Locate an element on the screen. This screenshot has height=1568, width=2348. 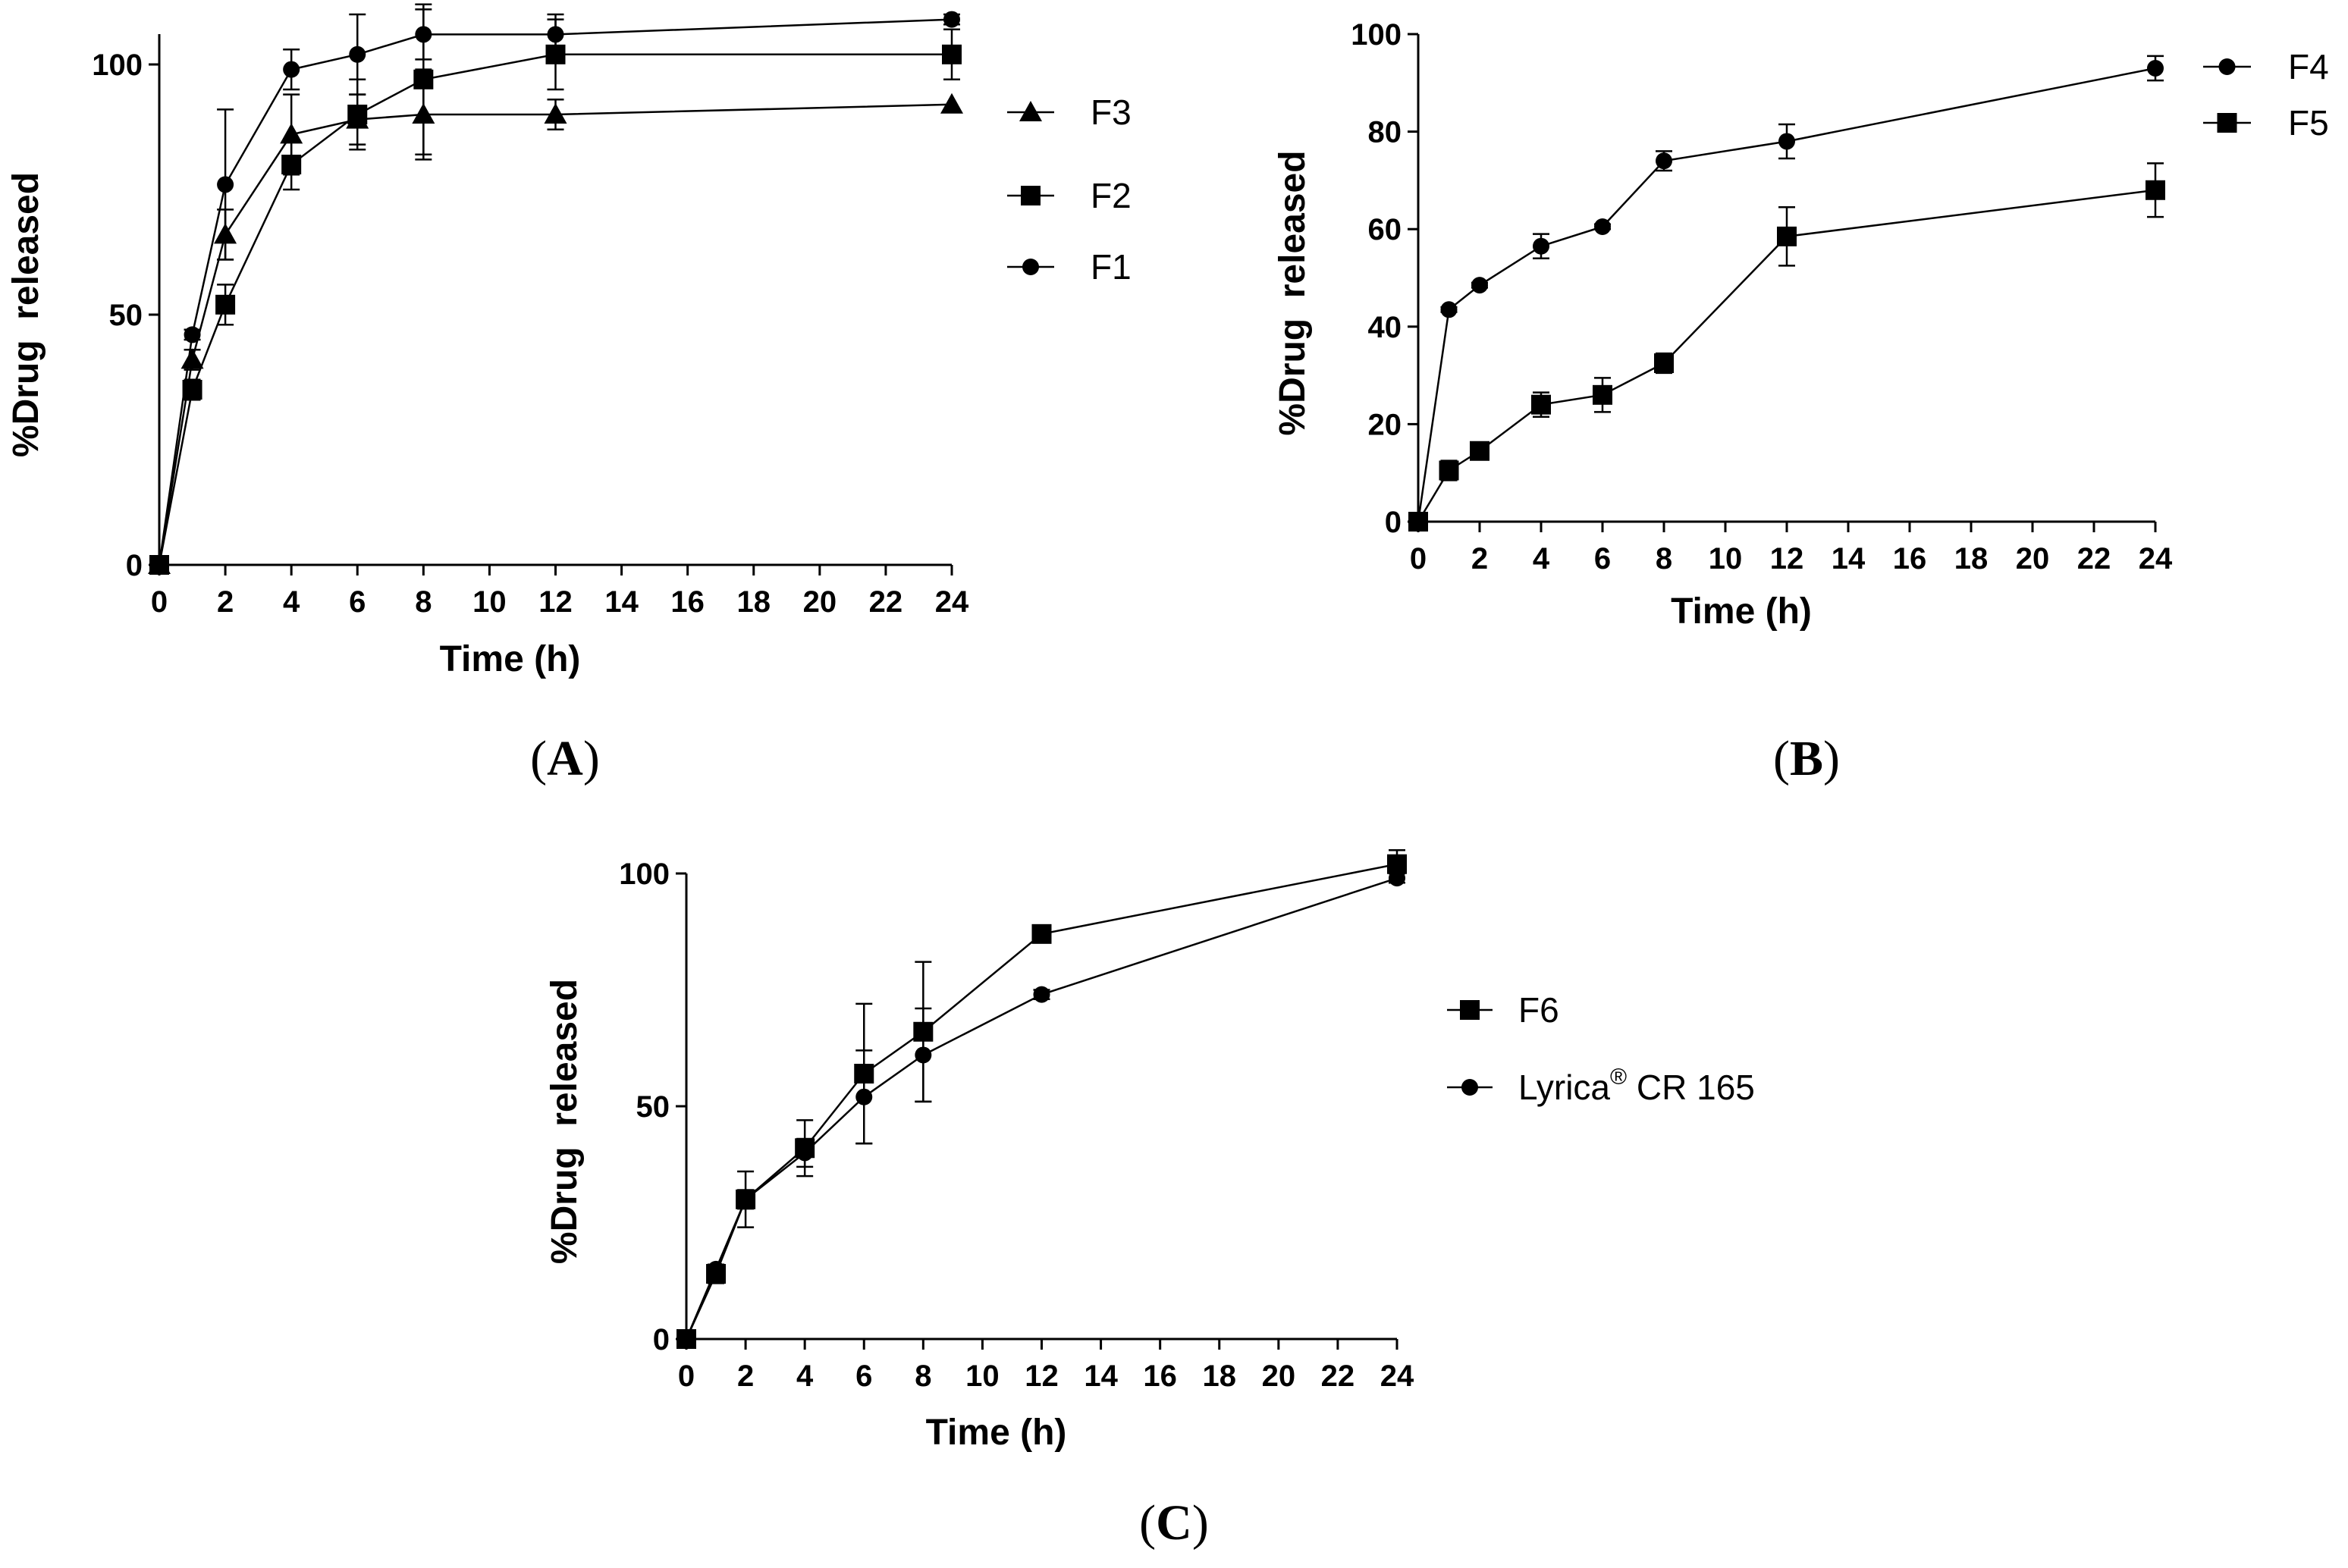
legend-label: F5 is located at coordinates (2308, 123).